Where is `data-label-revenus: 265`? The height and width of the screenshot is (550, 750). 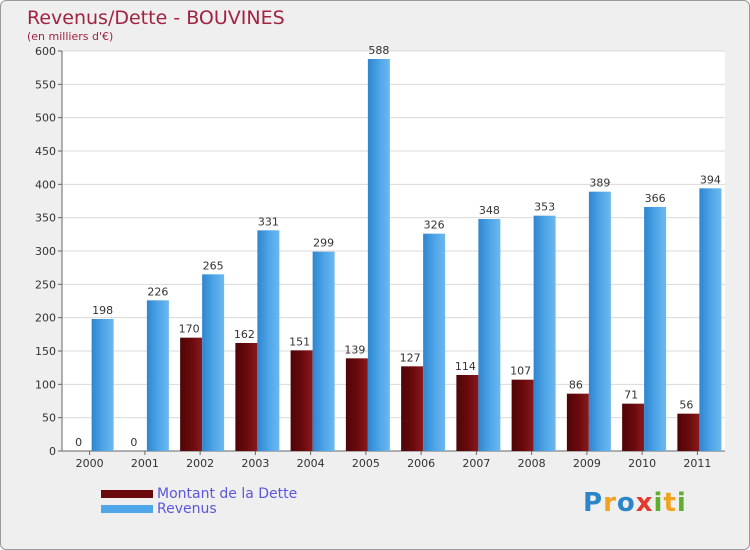 data-label-revenus: 265 is located at coordinates (213, 265).